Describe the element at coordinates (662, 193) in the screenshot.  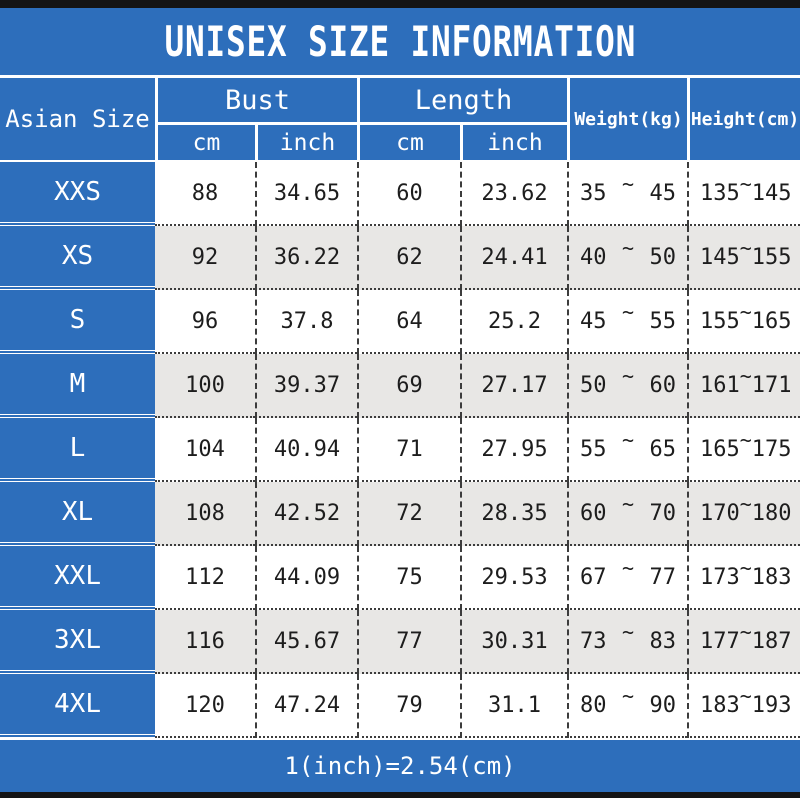
I see `weight-max: 45` at that location.